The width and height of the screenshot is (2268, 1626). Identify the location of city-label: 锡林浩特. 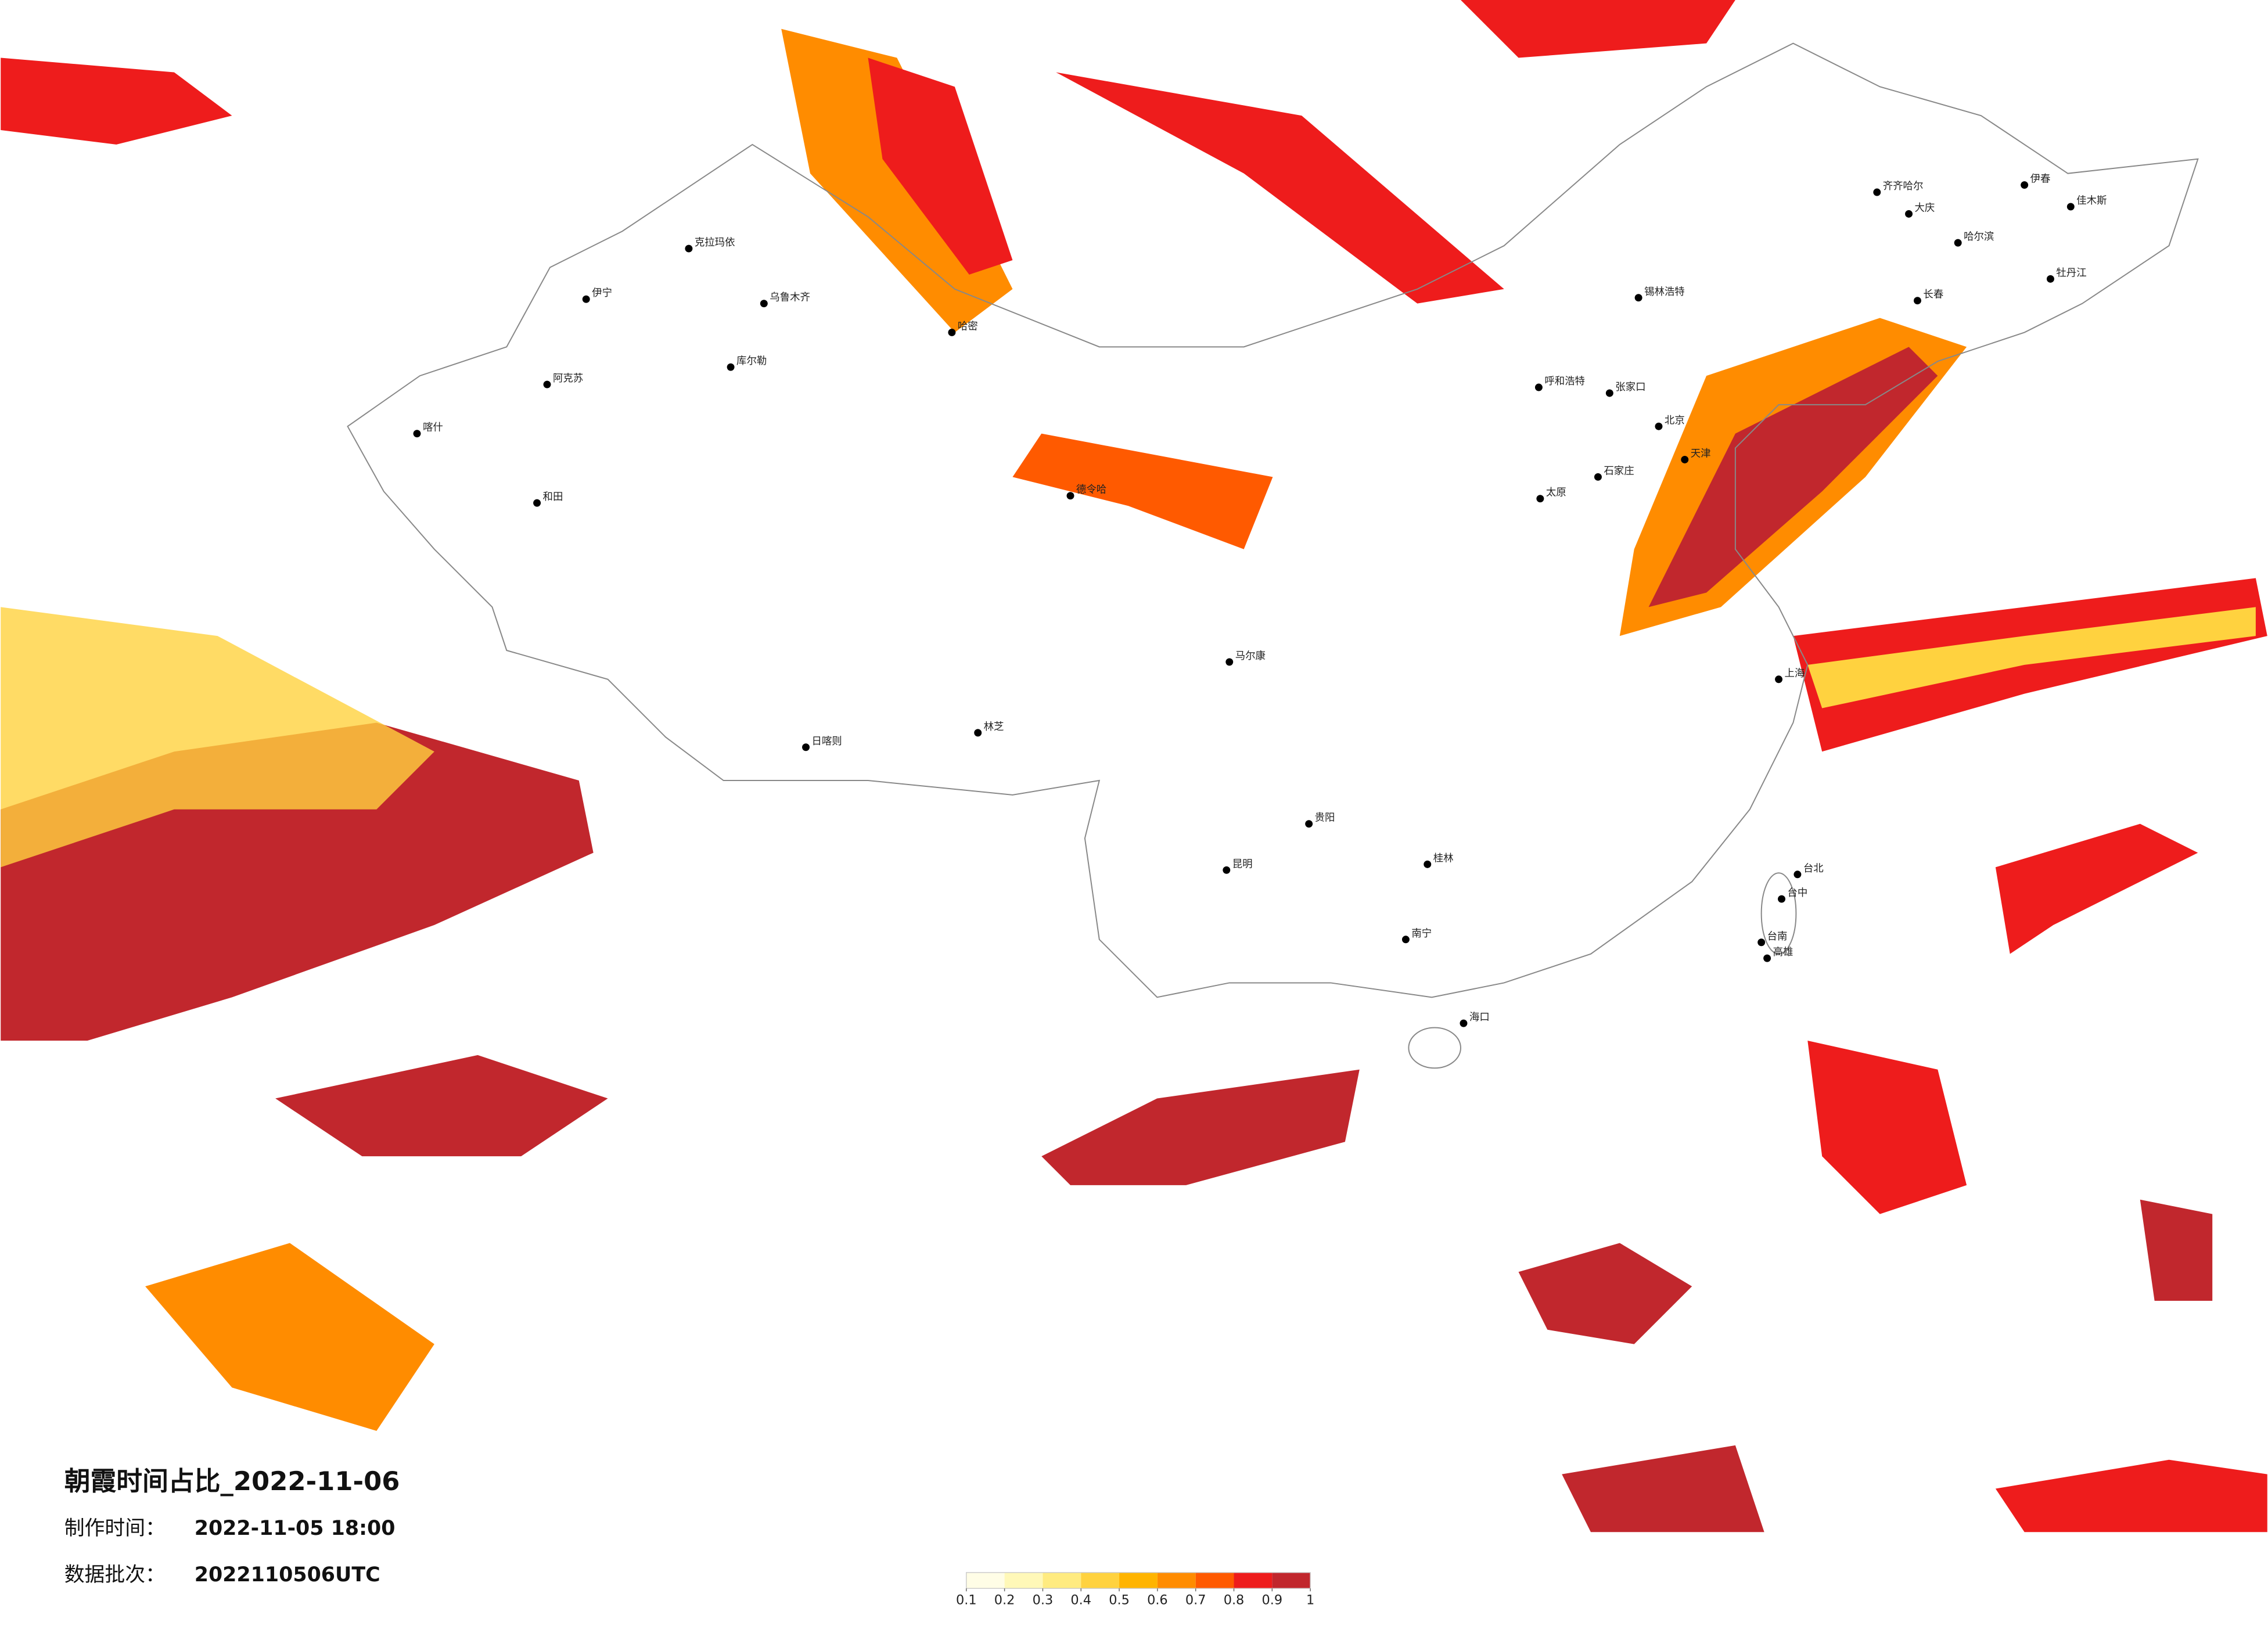
(1664, 292).